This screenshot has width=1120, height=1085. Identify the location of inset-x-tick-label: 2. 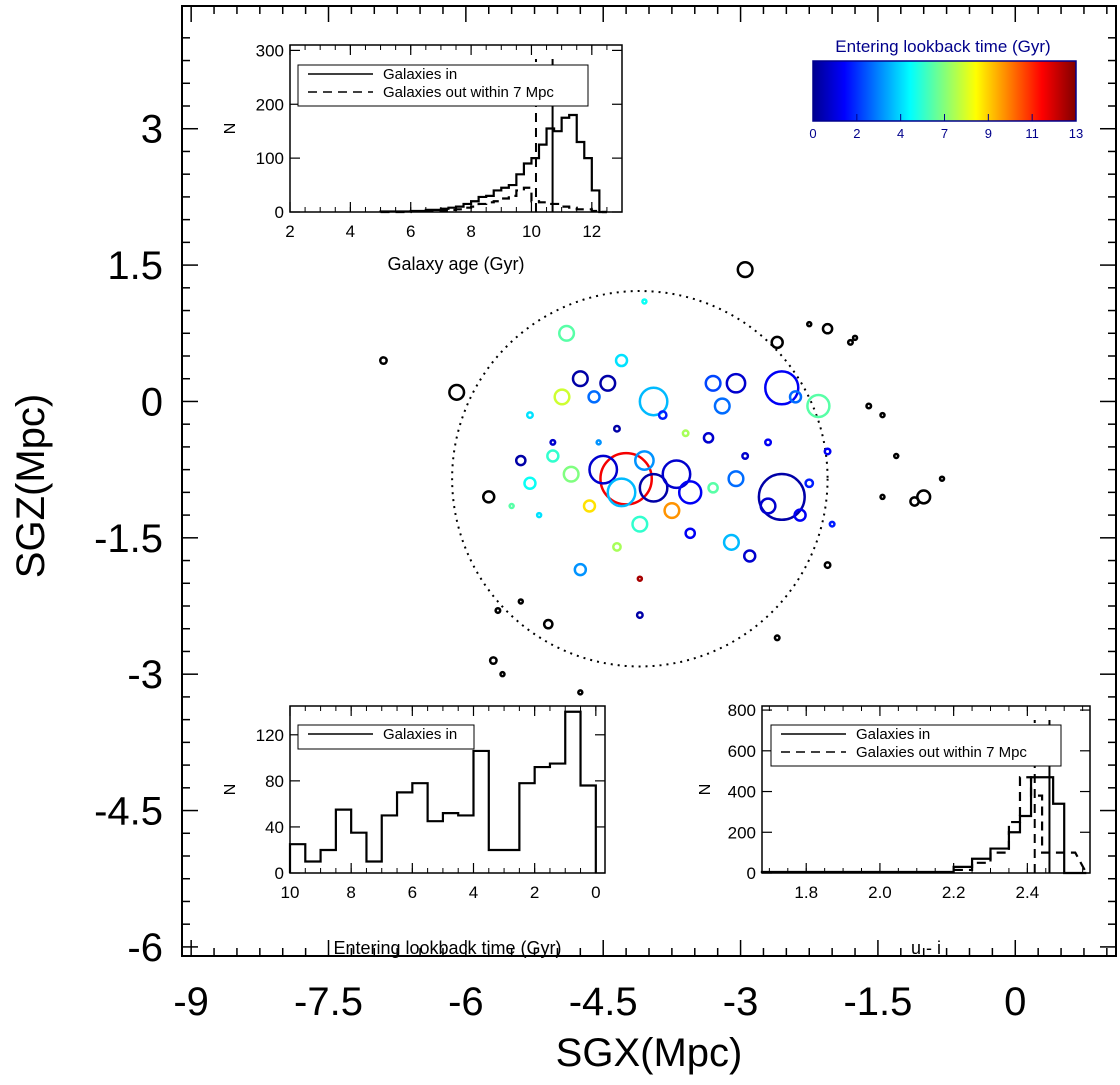
(534, 892).